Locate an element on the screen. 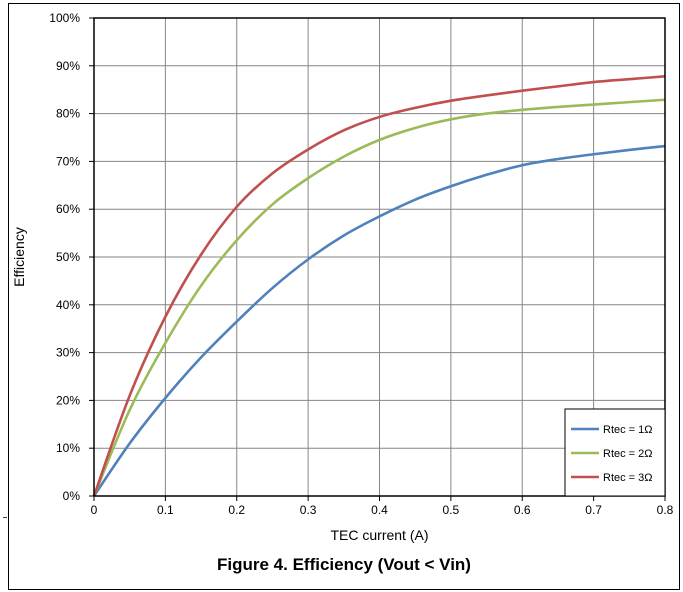 This screenshot has height=592, width=683. y-tick-label: 70% is located at coordinates (68, 161).